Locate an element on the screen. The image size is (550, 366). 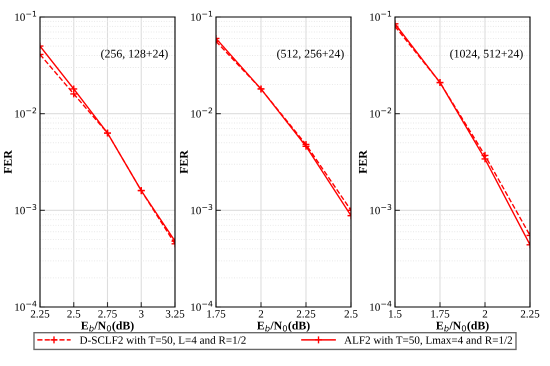
x-tick-label: 3 is located at coordinates (141, 314).